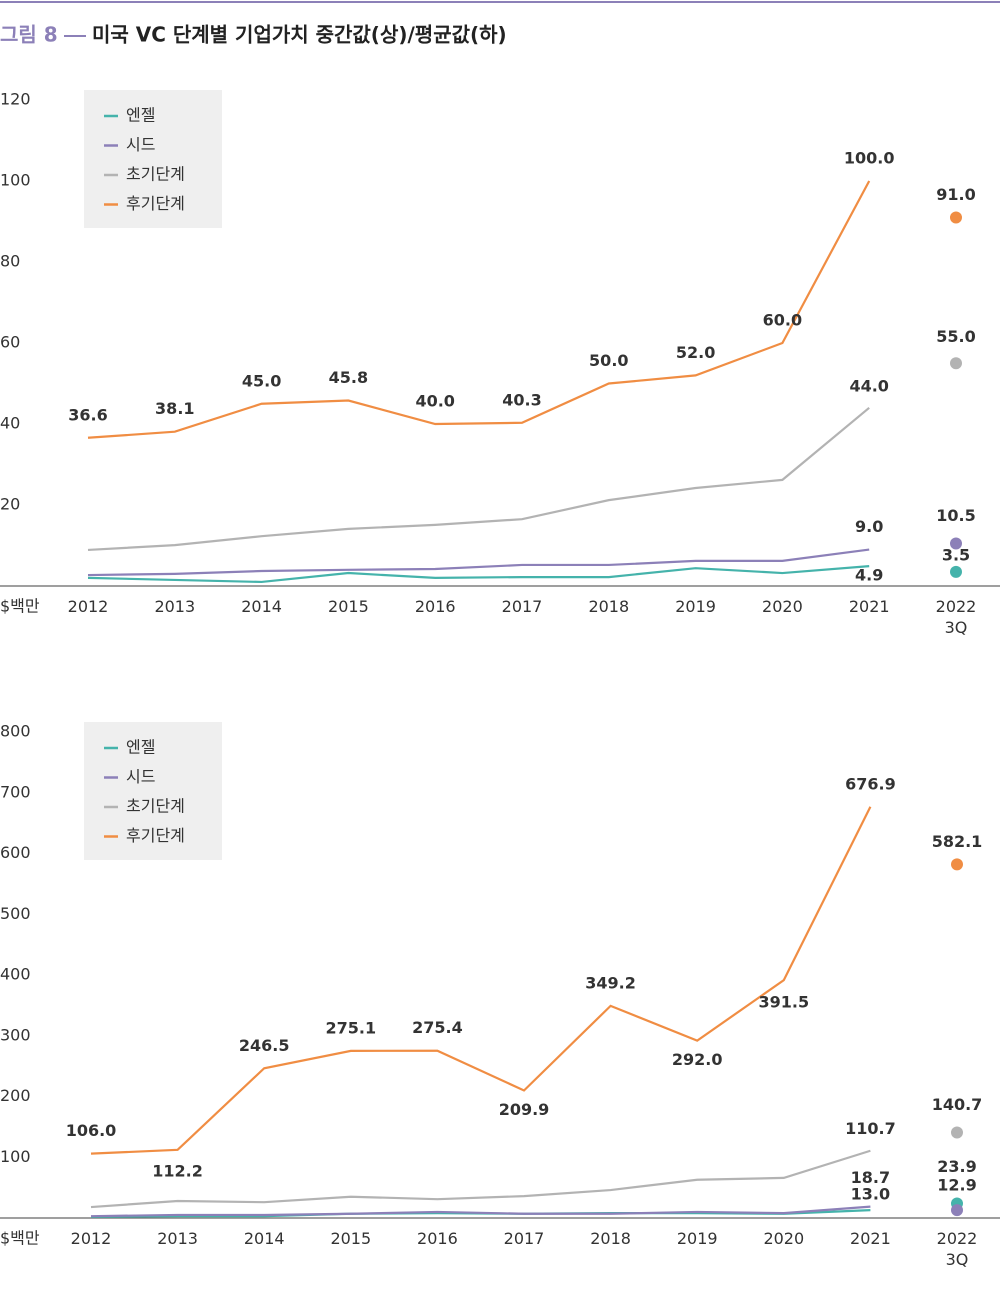 Image resolution: width=1000 pixels, height=1293 pixels. Describe the element at coordinates (521, 399) in the screenshot. I see `value-label: 40.3` at that location.